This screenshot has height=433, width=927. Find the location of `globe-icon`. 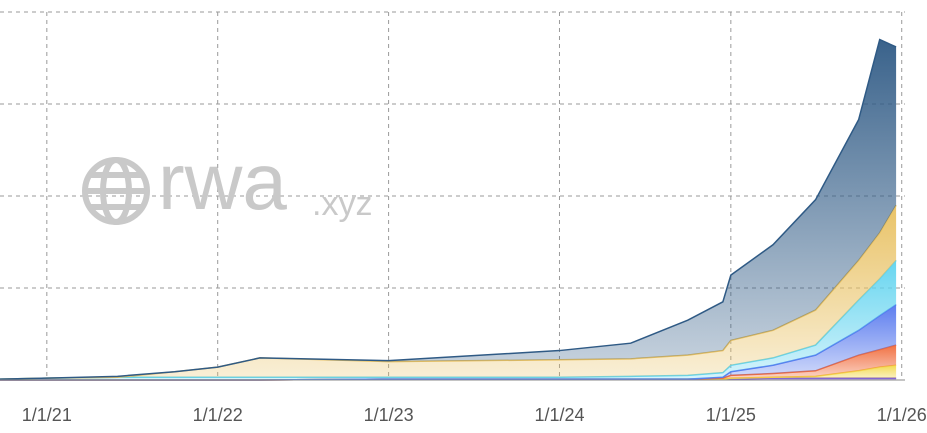

globe-icon is located at coordinates (116, 191).